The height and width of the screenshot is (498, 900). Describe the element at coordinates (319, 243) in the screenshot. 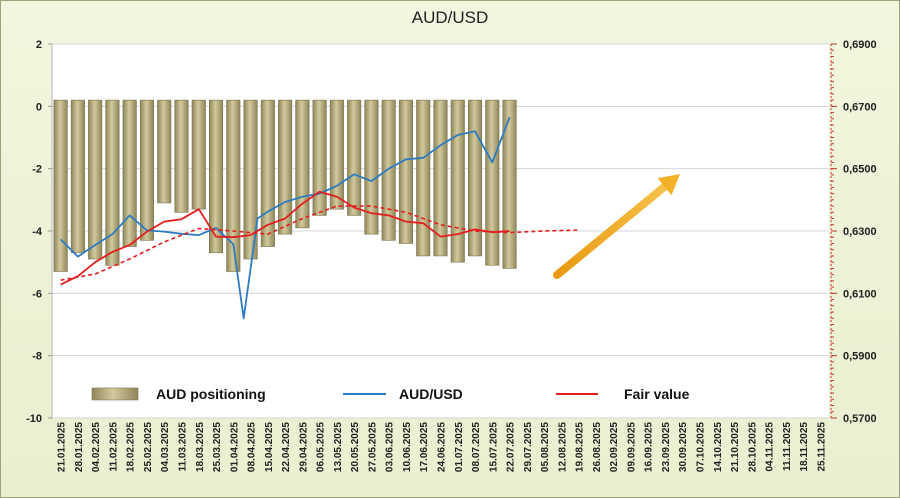

I see `fair-value-forecast-line` at that location.